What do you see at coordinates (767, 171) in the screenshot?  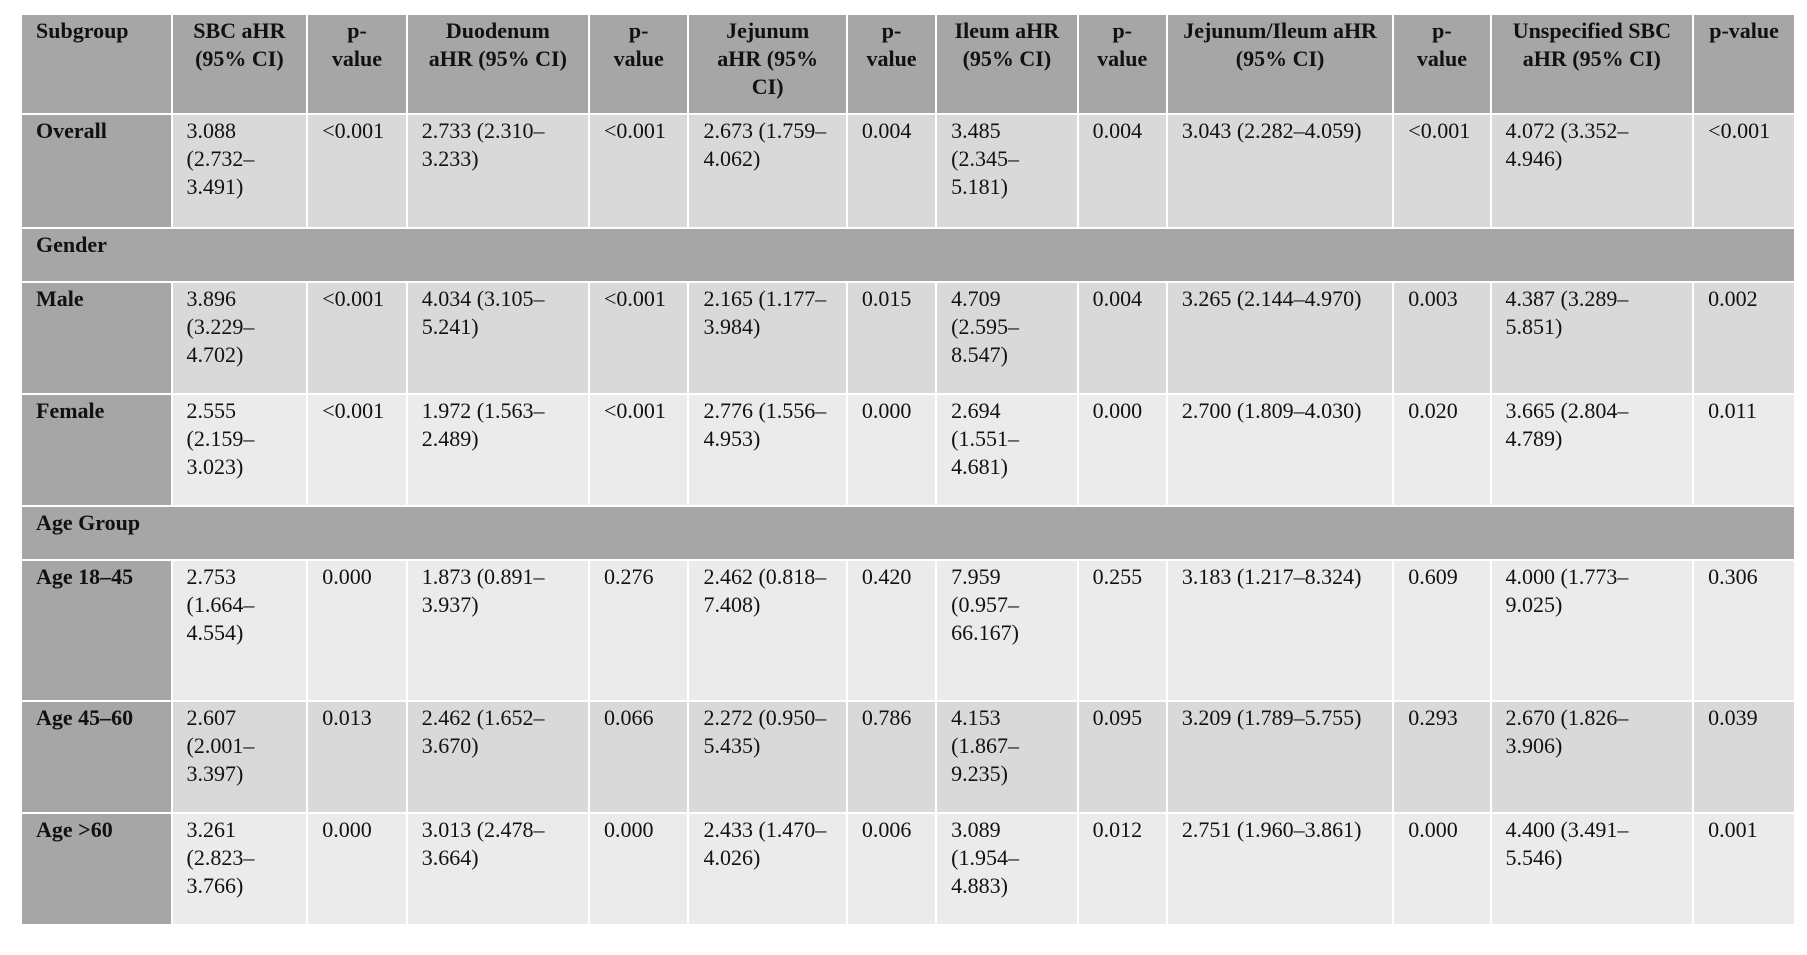 I see `table-cell: 2.673 (1.759–4.062)` at bounding box center [767, 171].